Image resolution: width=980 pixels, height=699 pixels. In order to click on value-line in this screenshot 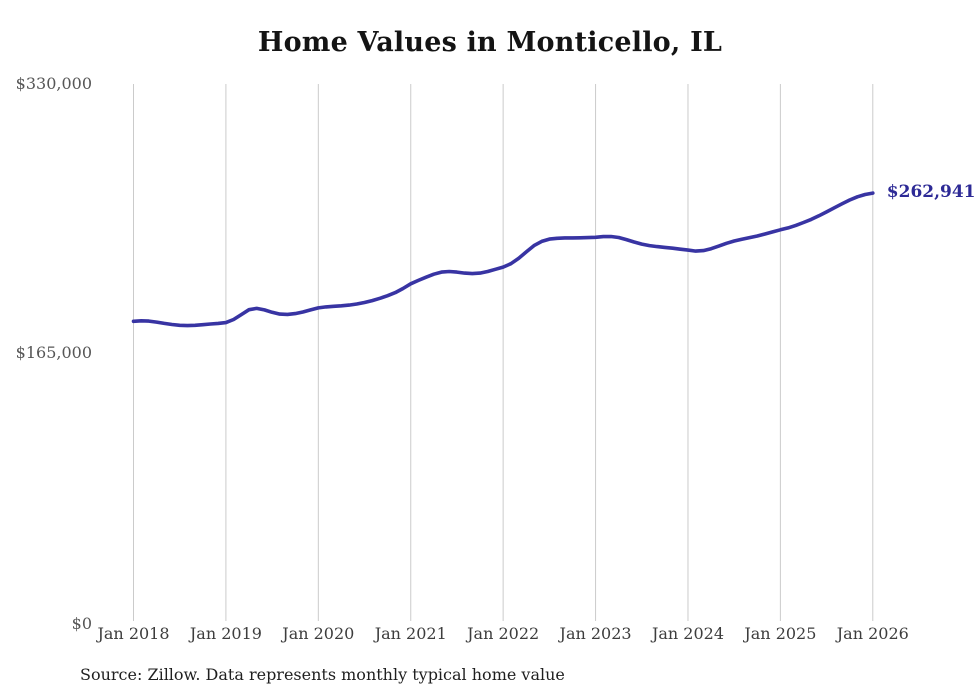, I will do `click(503, 259)`.